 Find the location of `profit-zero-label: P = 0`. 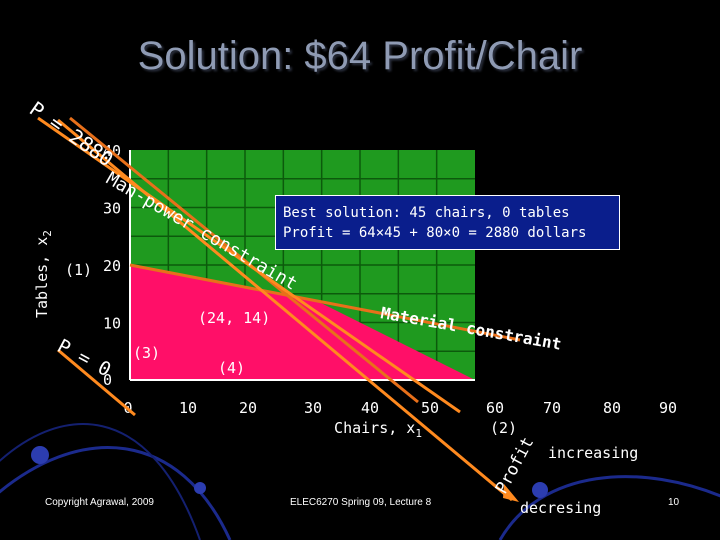

profit-zero-label: P = 0 is located at coordinates (84, 358).